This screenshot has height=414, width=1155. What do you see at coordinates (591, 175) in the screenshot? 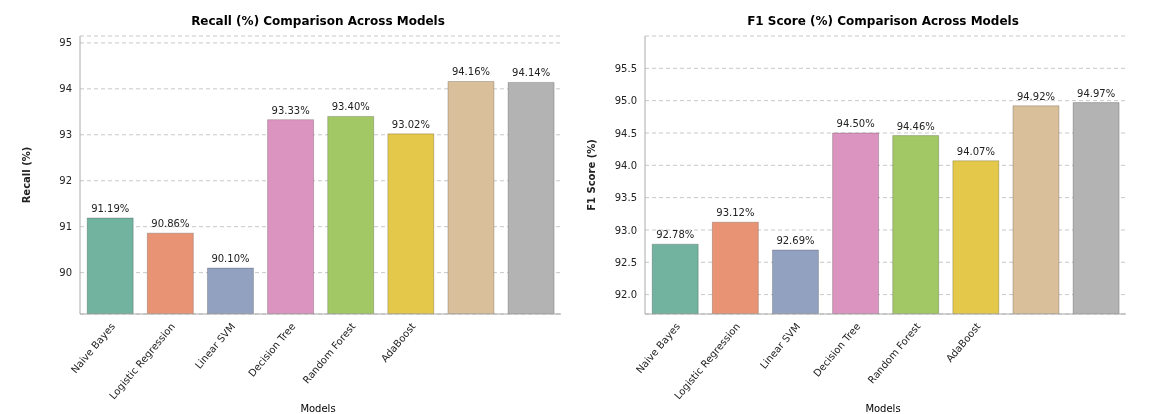
I see `y-axis-title: F1 Score (%)` at bounding box center [591, 175].